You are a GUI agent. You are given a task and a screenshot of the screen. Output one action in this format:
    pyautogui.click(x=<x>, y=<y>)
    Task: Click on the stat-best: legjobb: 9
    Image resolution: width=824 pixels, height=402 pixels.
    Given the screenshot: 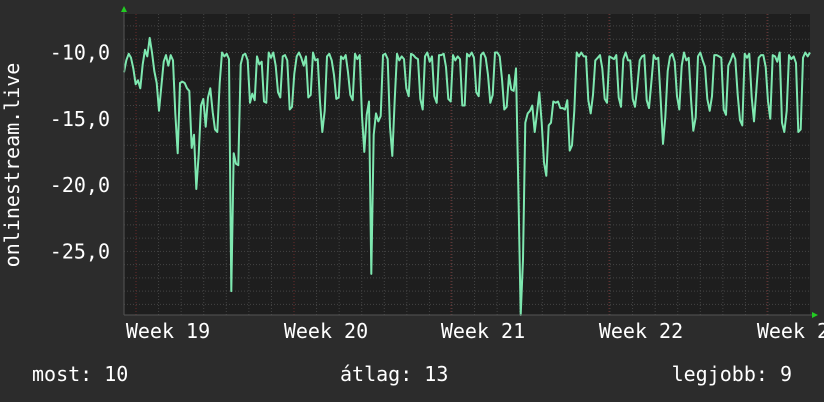 What is the action you would take?
    pyautogui.click(x=732, y=374)
    